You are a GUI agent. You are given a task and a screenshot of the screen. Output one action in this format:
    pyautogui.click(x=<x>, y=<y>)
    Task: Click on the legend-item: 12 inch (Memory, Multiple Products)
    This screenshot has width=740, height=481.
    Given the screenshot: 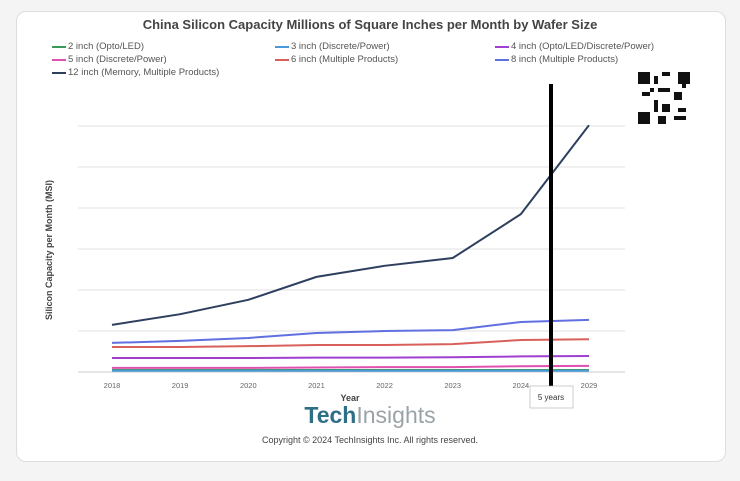 What is the action you would take?
    pyautogui.click(x=135, y=72)
    